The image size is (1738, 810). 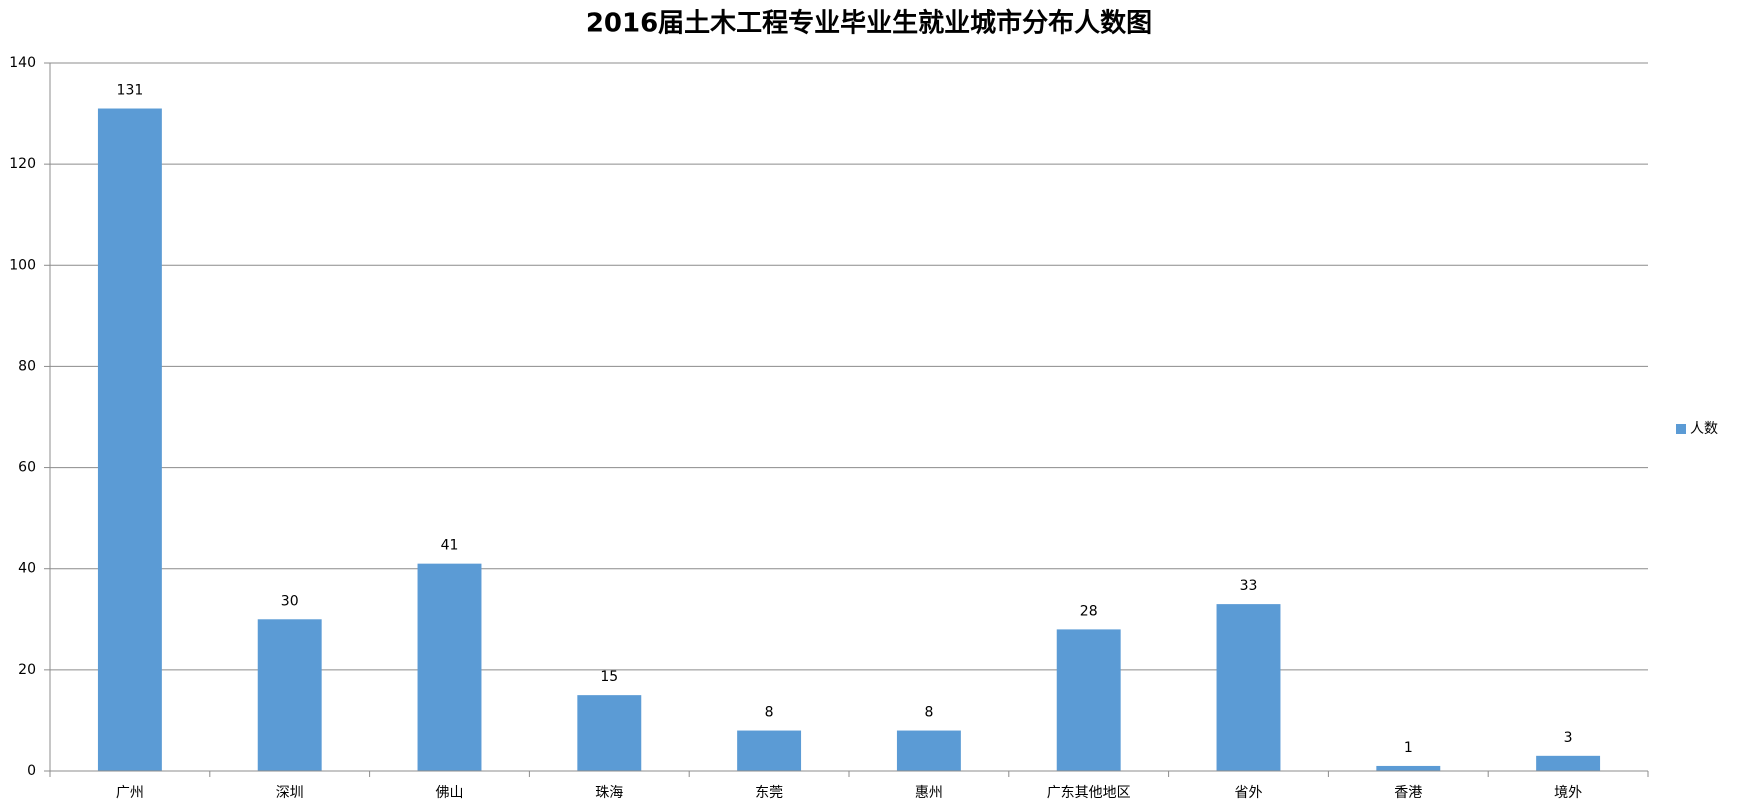 What do you see at coordinates (22, 164) in the screenshot?
I see `y-tick-label: 120` at bounding box center [22, 164].